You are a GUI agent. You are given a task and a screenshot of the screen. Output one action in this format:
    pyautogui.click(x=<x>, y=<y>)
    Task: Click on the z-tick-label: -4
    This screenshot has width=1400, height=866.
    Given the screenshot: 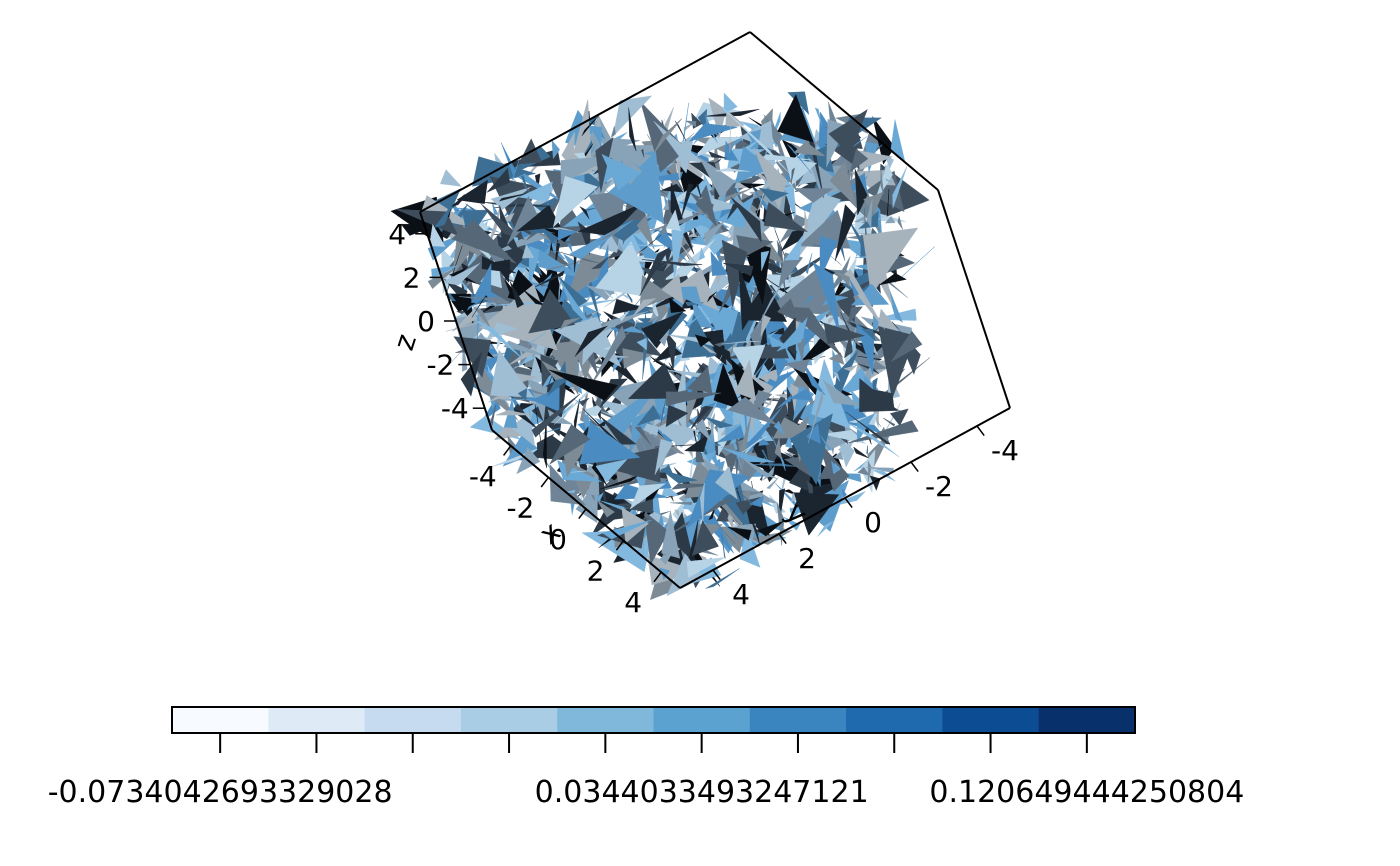 What is the action you would take?
    pyautogui.click(x=455, y=408)
    